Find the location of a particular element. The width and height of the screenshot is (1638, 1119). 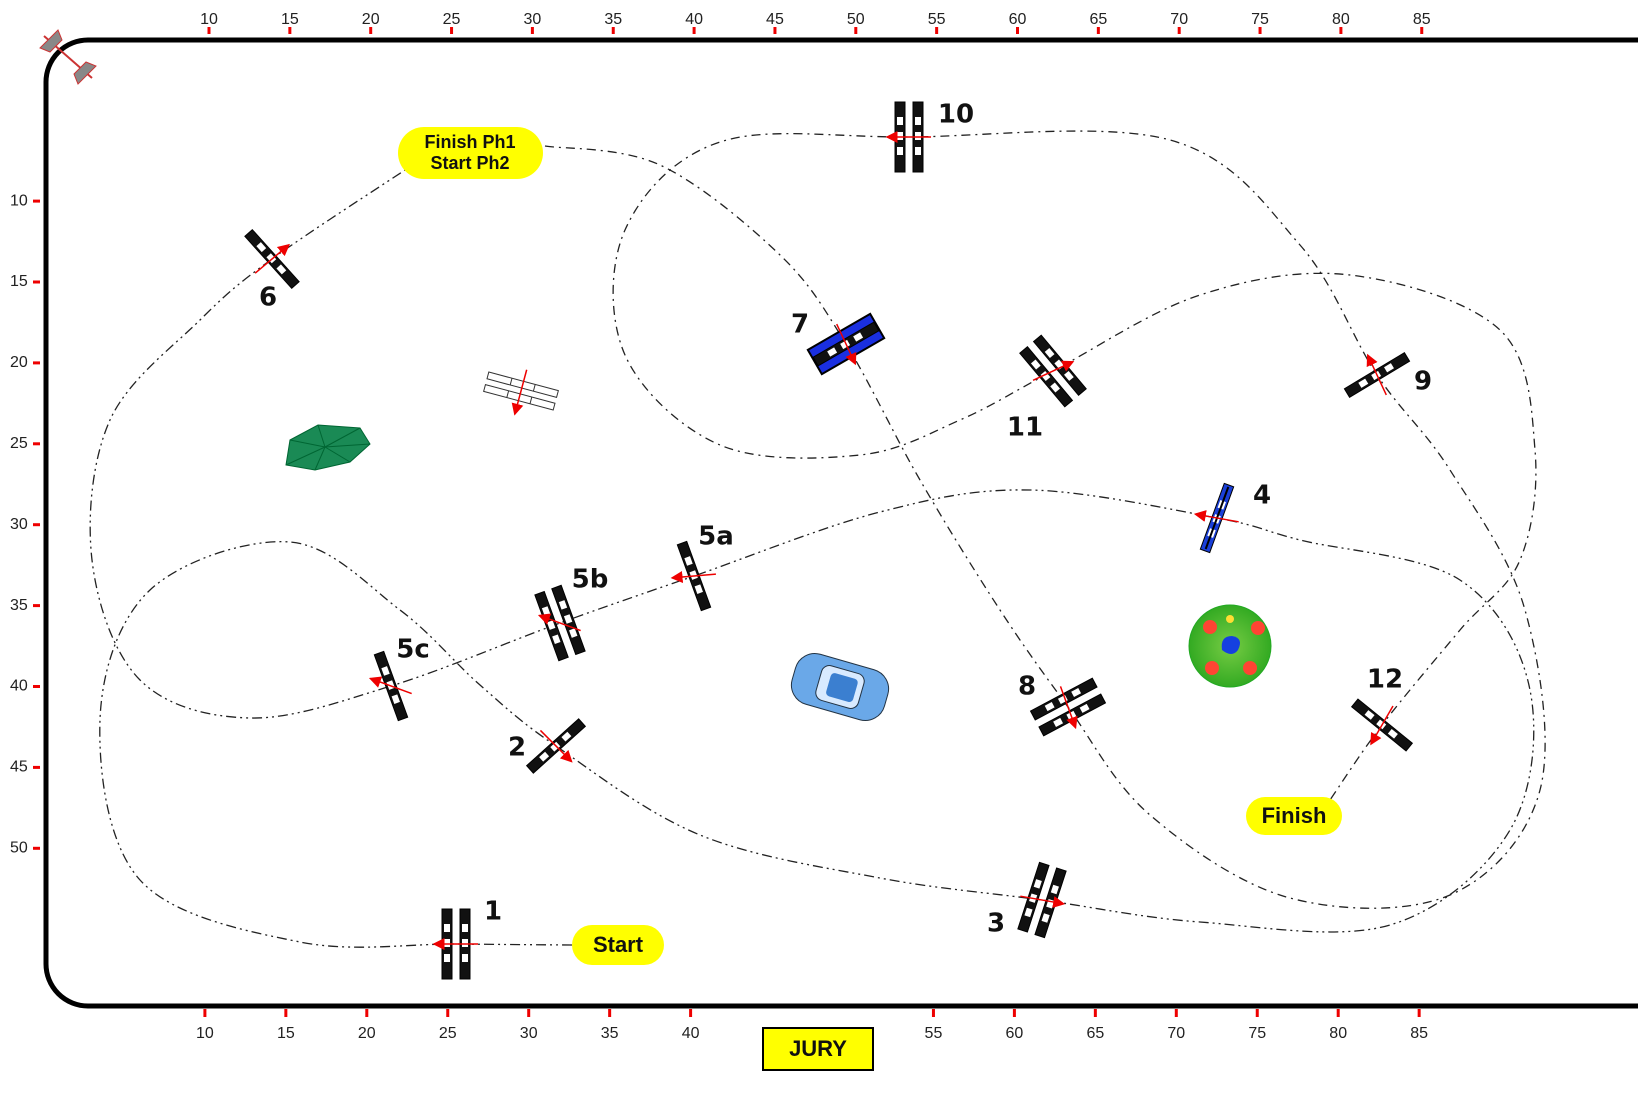

finish-label: Finish is located at coordinates (1294, 815).